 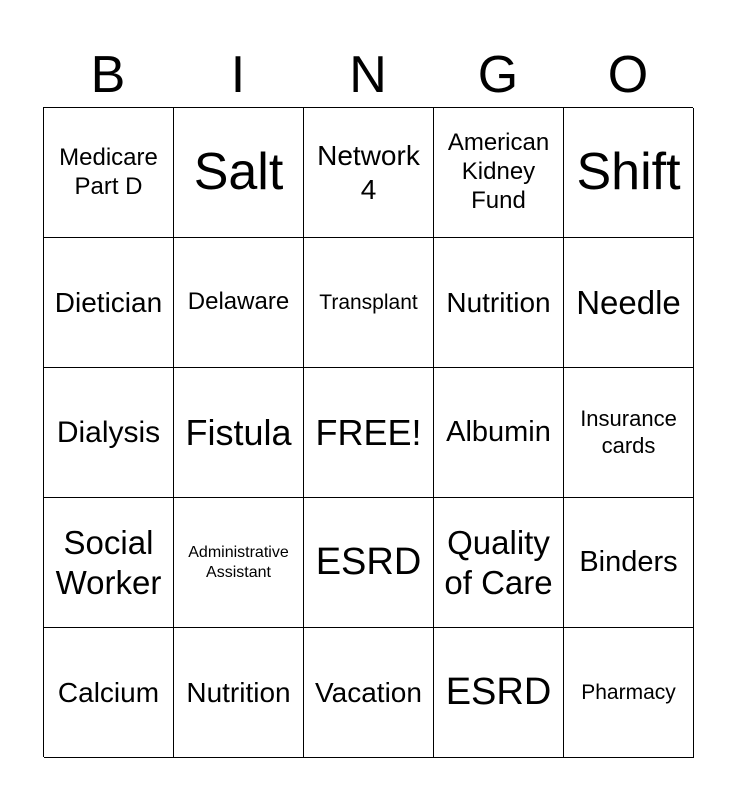 I want to click on header-letter-b: B, so click(x=108, y=75).